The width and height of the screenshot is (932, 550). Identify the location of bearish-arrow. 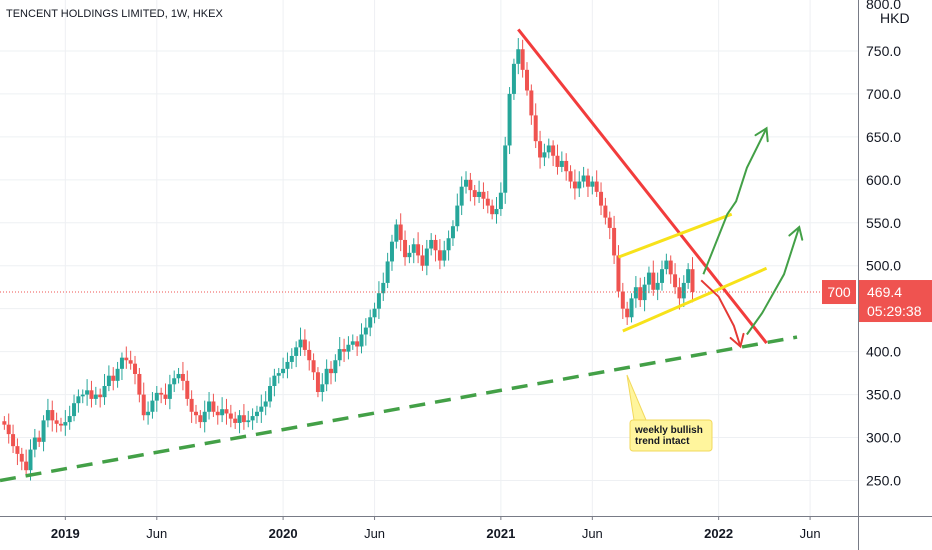
(721, 313).